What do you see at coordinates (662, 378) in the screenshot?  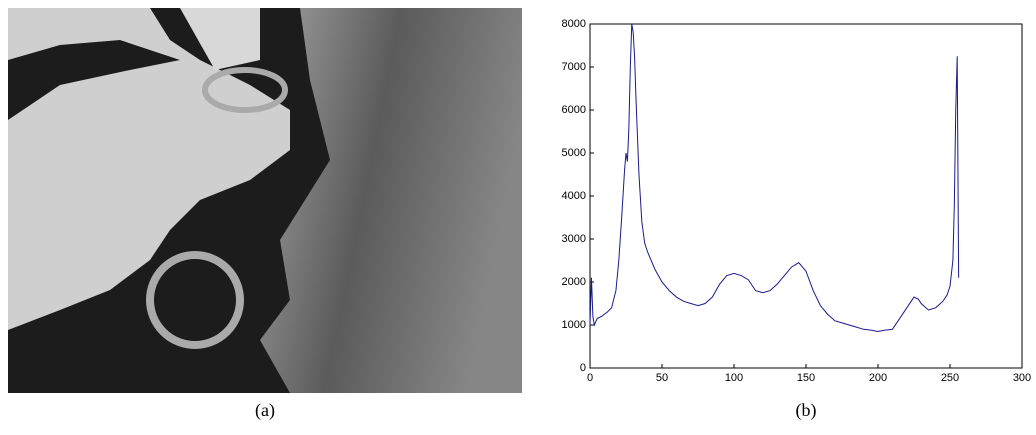 I see `x-tick-label: 50` at bounding box center [662, 378].